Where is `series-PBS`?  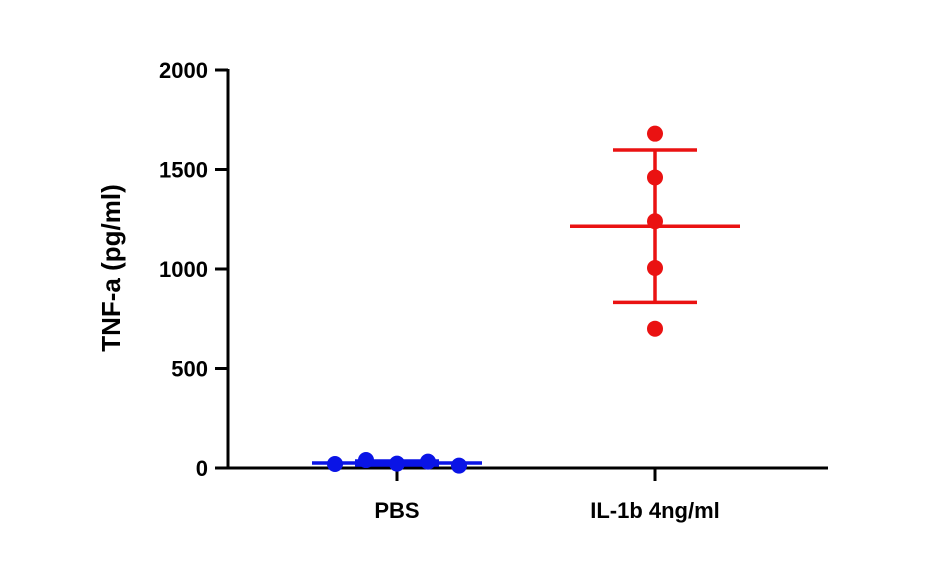 series-PBS is located at coordinates (397, 463).